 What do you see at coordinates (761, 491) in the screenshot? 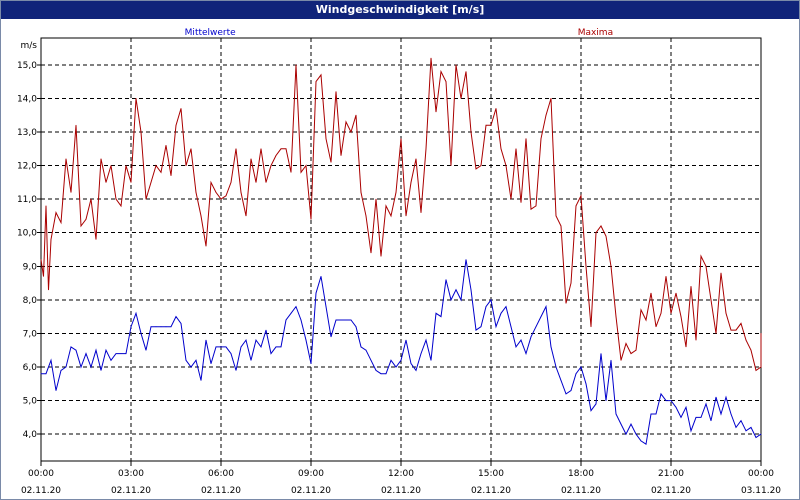
I see `x-tick-date-label: 03.11.20` at bounding box center [761, 491].